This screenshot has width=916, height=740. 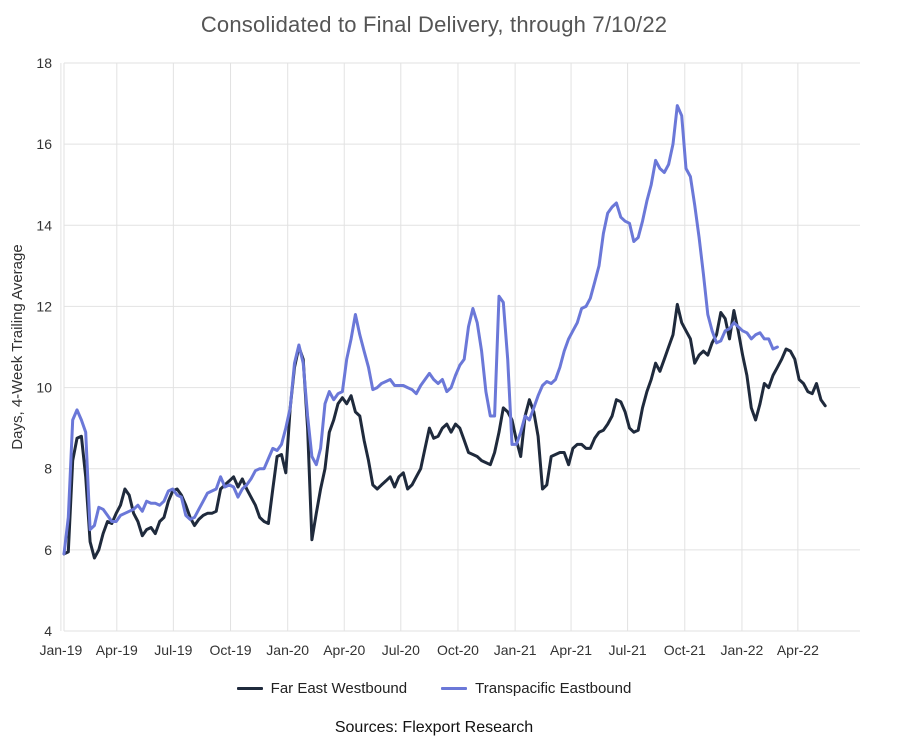 I want to click on y-tick-label: 12, so click(x=44, y=306).